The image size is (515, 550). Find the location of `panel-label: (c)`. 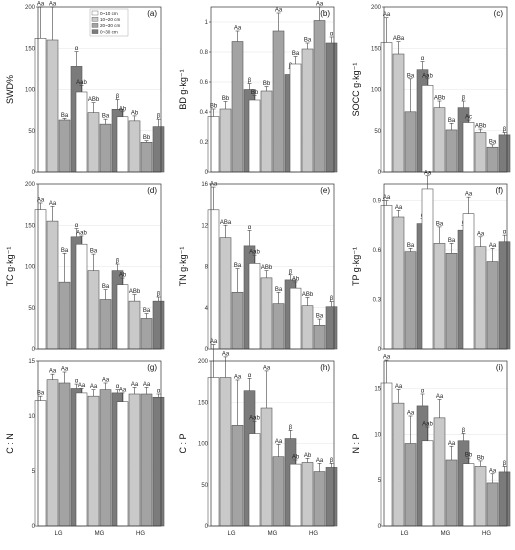

panel-label: (c) is located at coordinates (499, 13).